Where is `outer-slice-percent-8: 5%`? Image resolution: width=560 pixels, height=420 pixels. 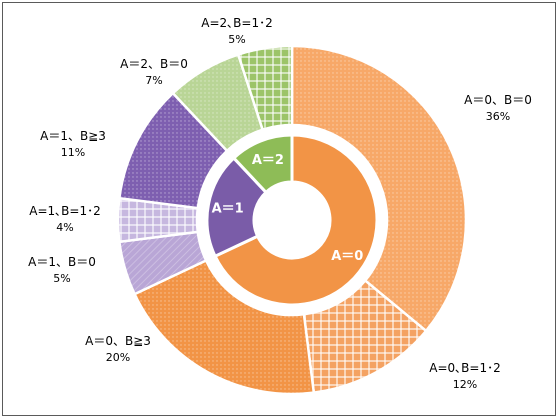 outer-slice-percent-8: 5% is located at coordinates (236, 39).